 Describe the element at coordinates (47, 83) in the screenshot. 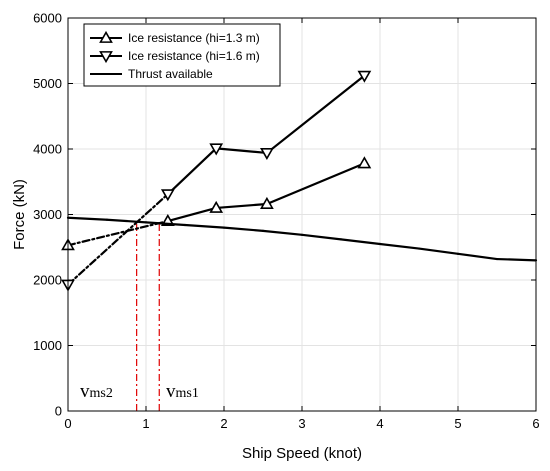

I see `y-tick-label: 5000` at that location.